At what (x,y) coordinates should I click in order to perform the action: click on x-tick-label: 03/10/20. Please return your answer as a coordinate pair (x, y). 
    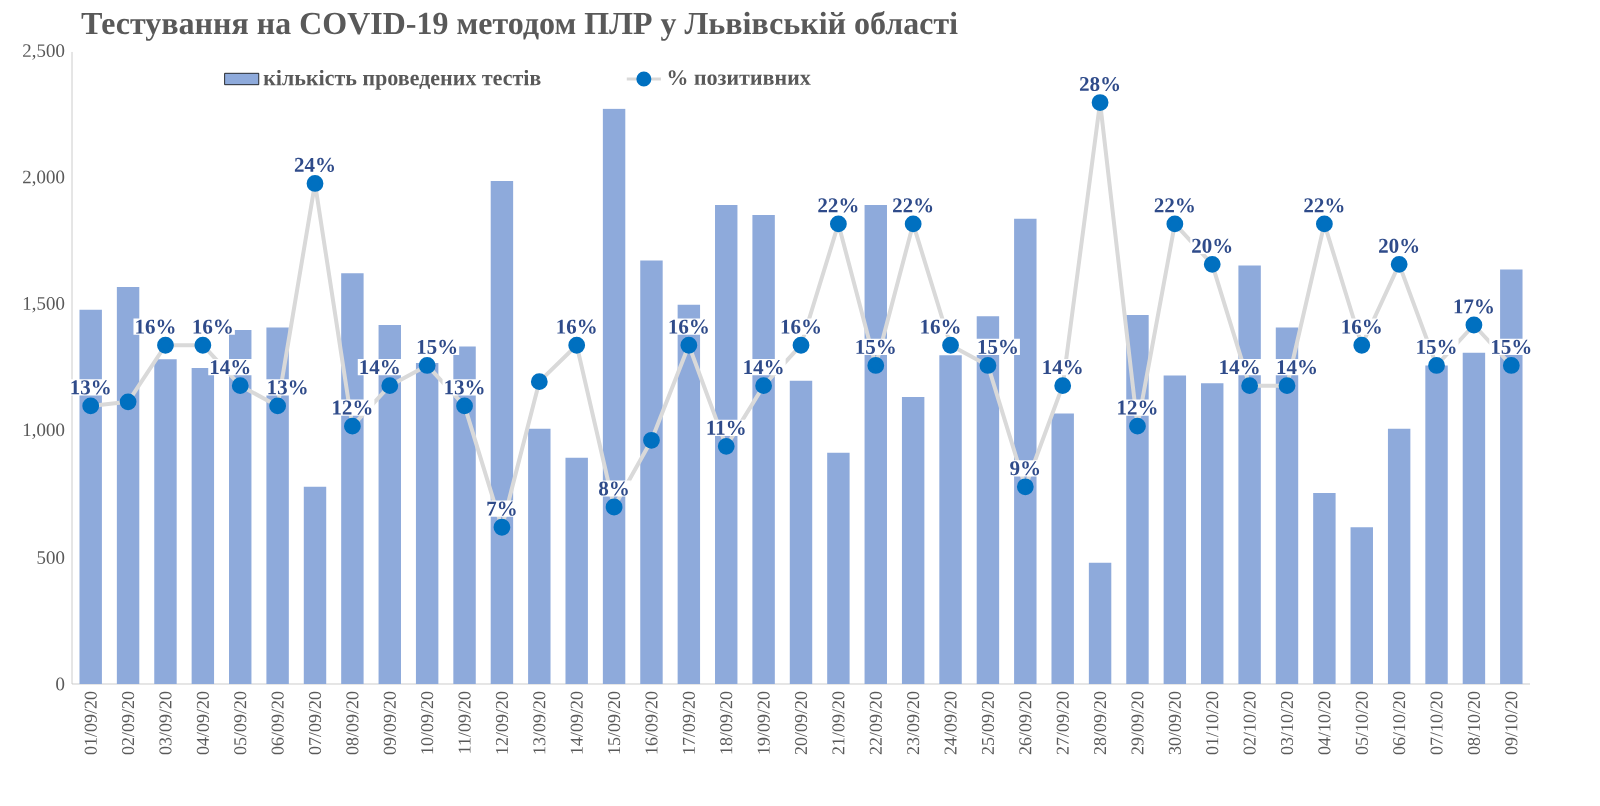
    Looking at the image, I should click on (1287, 723).